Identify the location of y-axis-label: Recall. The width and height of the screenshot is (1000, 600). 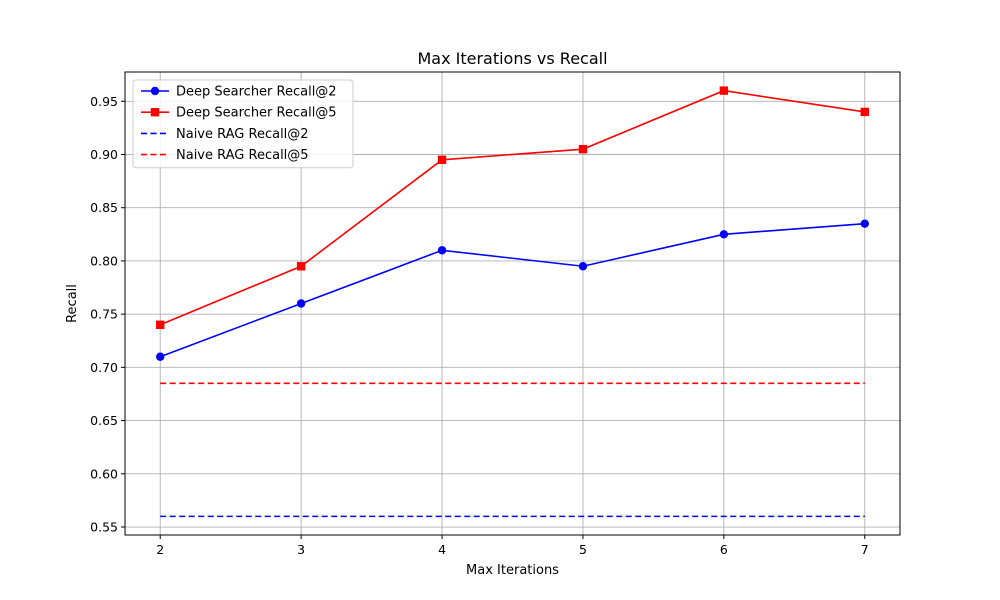
(72, 303).